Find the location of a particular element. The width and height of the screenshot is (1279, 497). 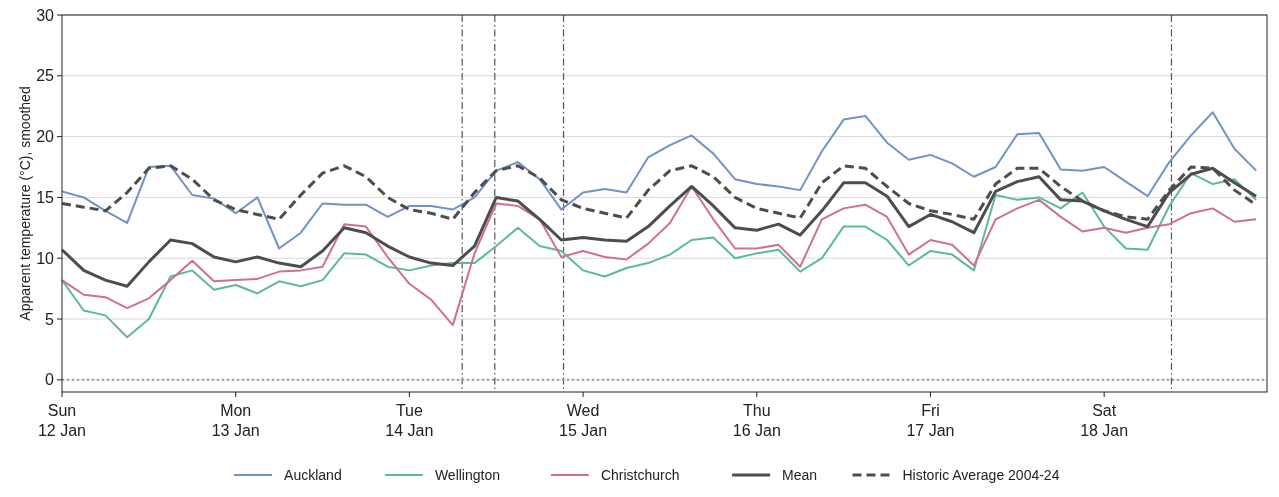

legend-label: Historic Average 2004-24 is located at coordinates (981, 475).